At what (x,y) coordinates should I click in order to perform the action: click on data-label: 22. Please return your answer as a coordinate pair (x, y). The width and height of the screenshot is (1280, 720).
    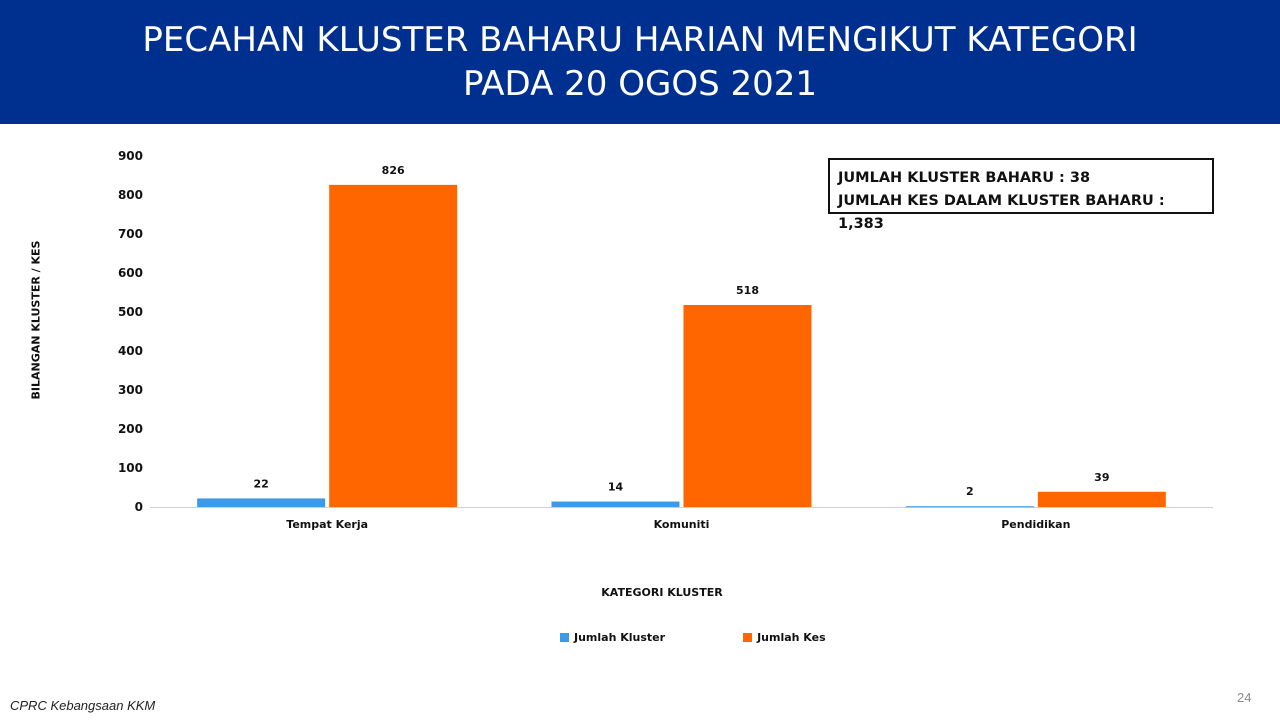
    Looking at the image, I should click on (261, 483).